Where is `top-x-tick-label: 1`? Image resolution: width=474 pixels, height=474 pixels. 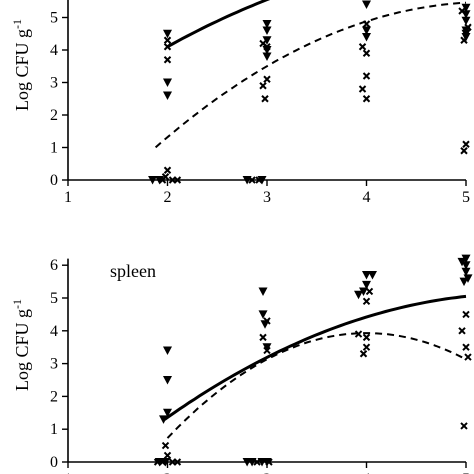
top-x-tick-label: 1 is located at coordinates (68, 197).